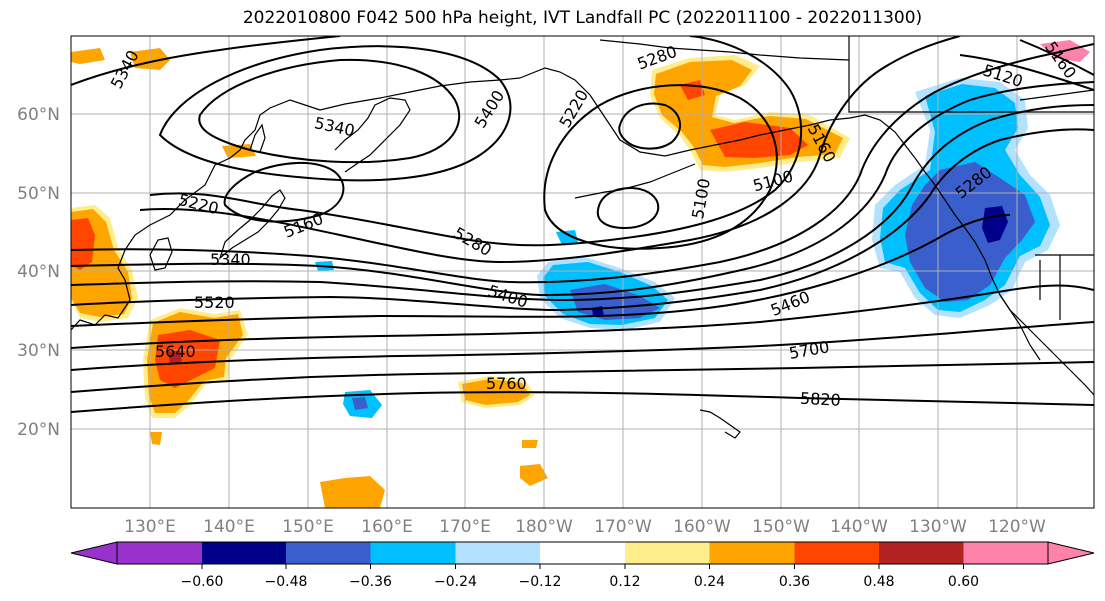 Image resolution: width=1105 pixels, height=601 pixels. Describe the element at coordinates (1026, 72) in the screenshot. I see `contour-5120-ne` at that location.